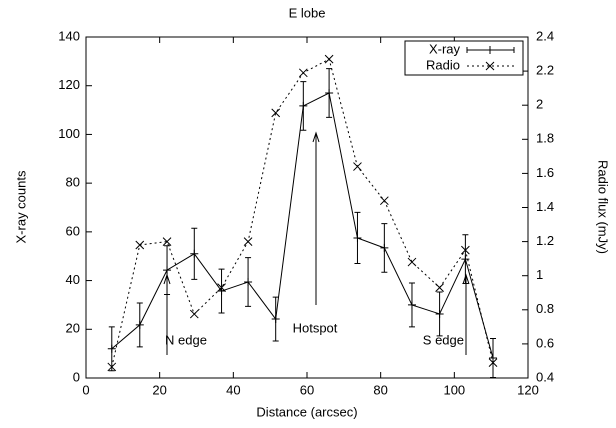  Describe the element at coordinates (73, 279) in the screenshot. I see `y-tick-label: 40` at that location.